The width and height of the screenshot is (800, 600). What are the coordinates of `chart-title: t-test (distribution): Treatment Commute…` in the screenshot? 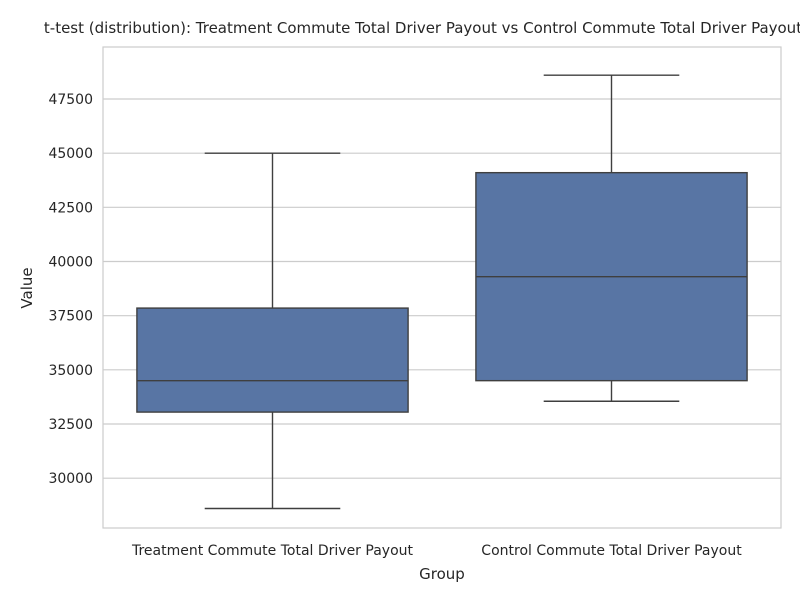 It's located at (422, 28).